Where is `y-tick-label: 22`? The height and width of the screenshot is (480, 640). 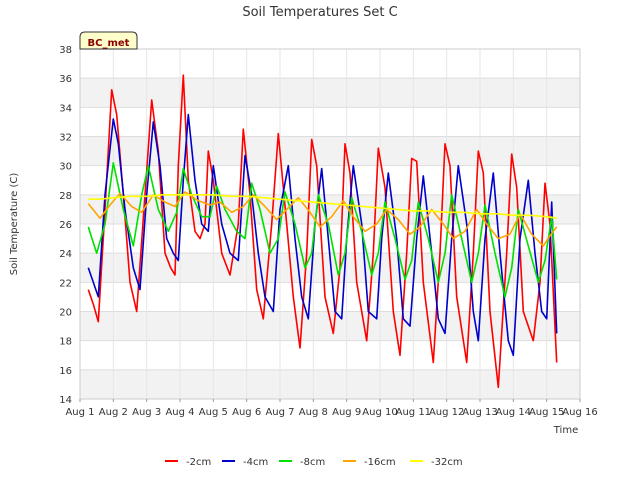 y-tick-label: 22 is located at coordinates (65, 283).